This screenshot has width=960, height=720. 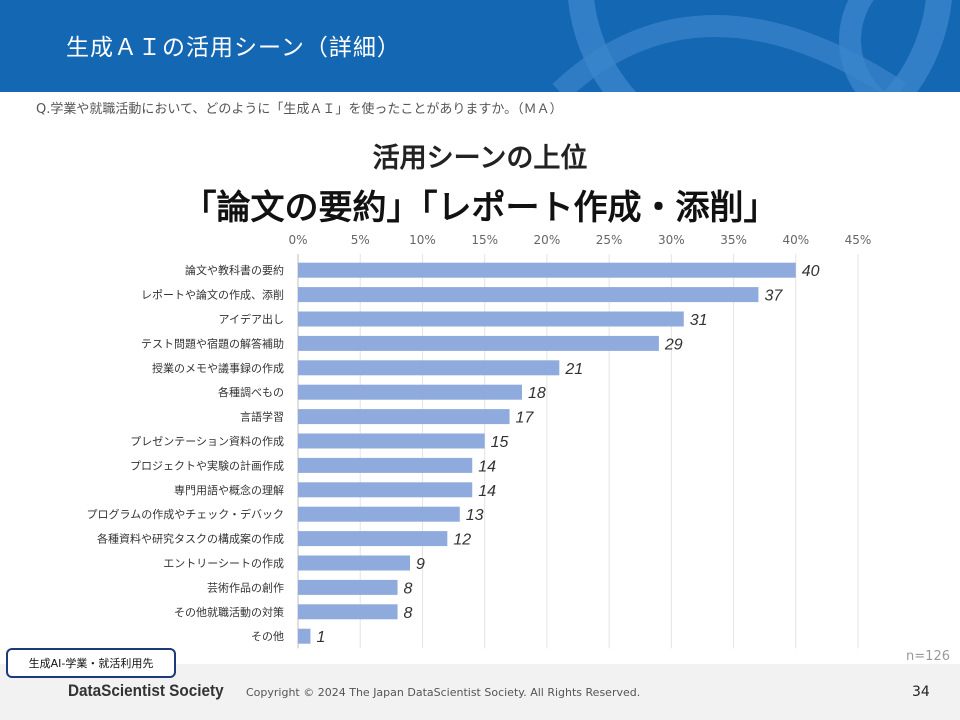 I want to click on category-label: エントリーシートの作成, so click(x=223, y=563).